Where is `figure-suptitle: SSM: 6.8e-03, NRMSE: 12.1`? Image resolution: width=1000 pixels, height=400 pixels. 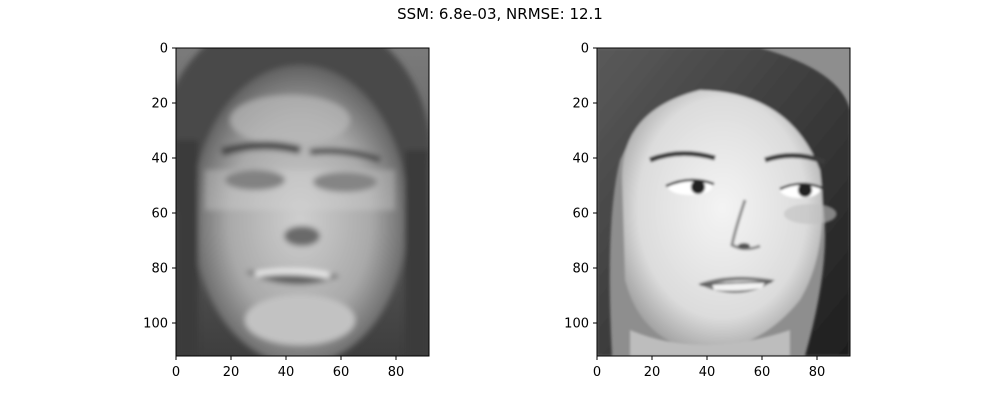
figure-suptitle: SSM: 6.8e-03, NRMSE: 12.1 is located at coordinates (500, 14).